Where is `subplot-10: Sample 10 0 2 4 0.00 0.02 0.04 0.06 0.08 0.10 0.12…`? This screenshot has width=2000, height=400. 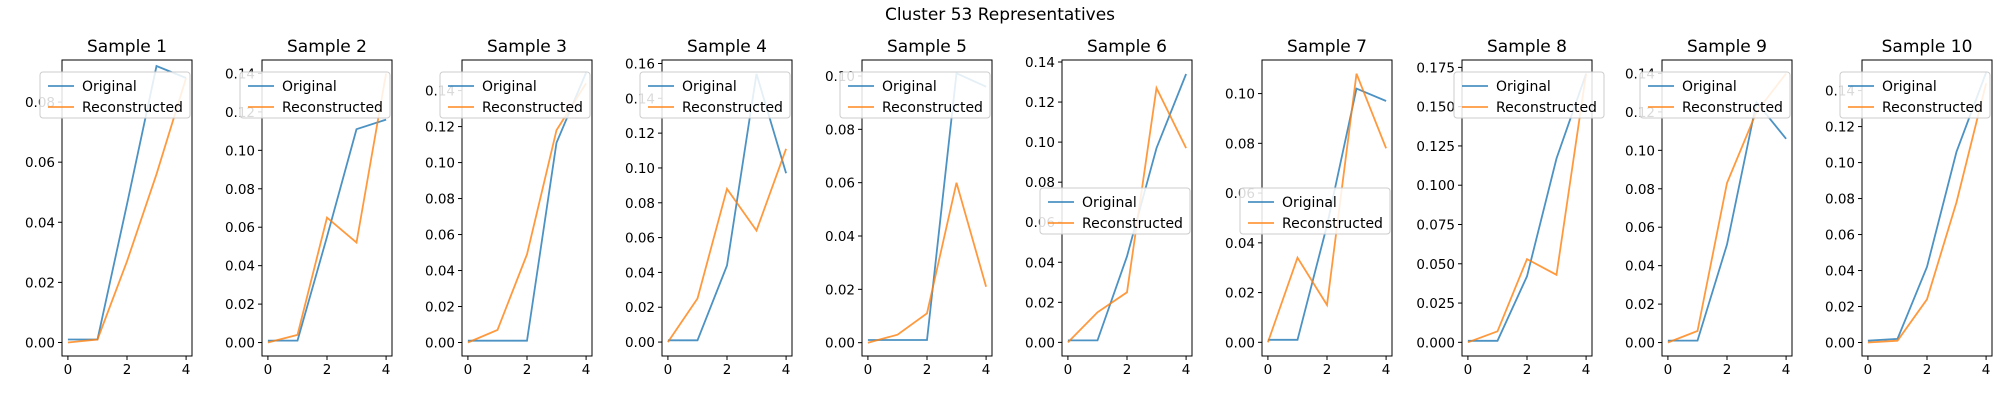
subplot-10: Sample 10 0 2 4 0.00 0.02 0.04 0.06 0.08 0.10 0.12… is located at coordinates (1909, 207).